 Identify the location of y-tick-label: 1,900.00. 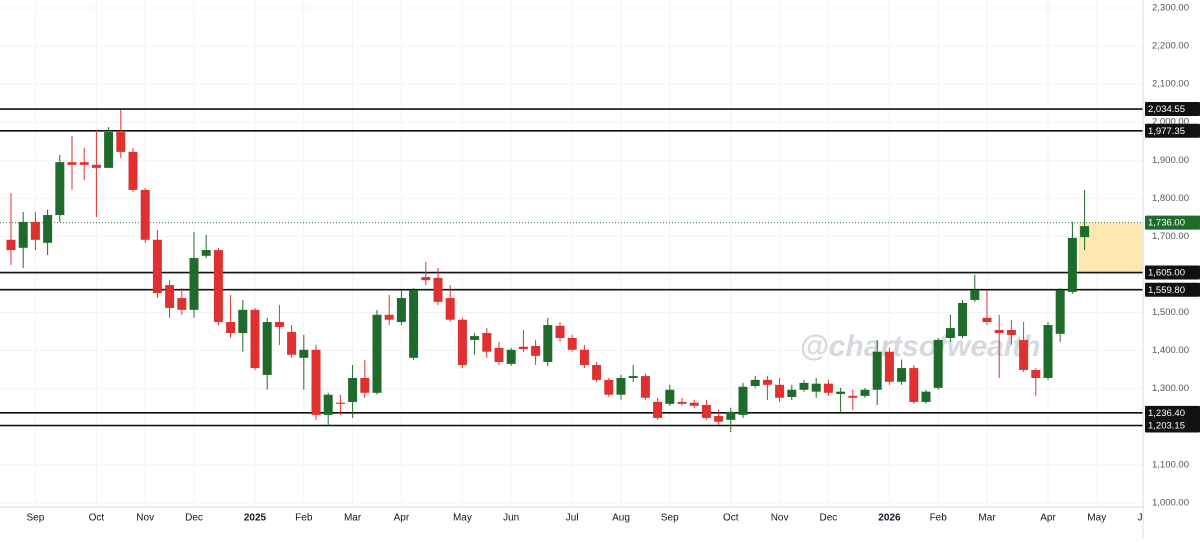
(1170, 160).